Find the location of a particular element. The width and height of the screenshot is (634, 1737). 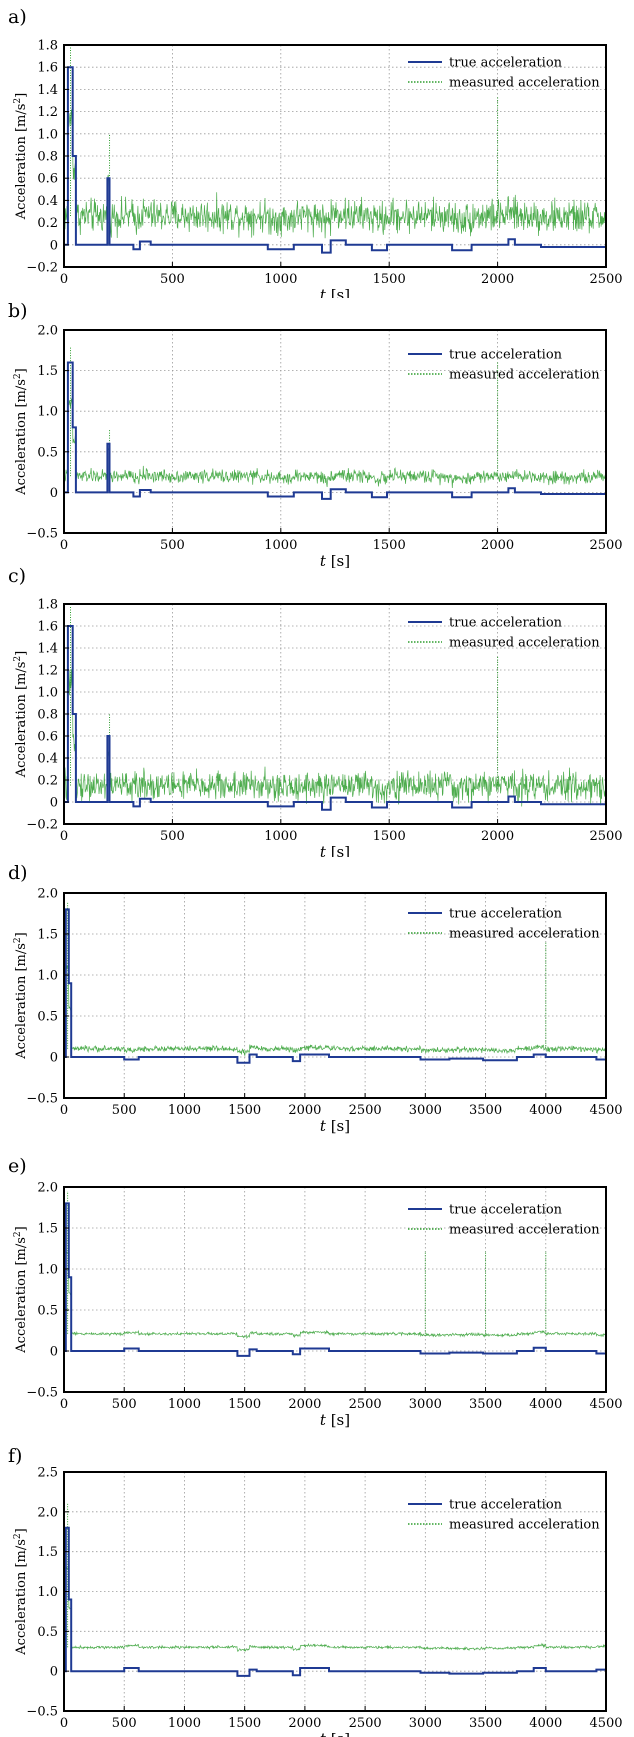

chart-d-series-true is located at coordinates (335, 986).